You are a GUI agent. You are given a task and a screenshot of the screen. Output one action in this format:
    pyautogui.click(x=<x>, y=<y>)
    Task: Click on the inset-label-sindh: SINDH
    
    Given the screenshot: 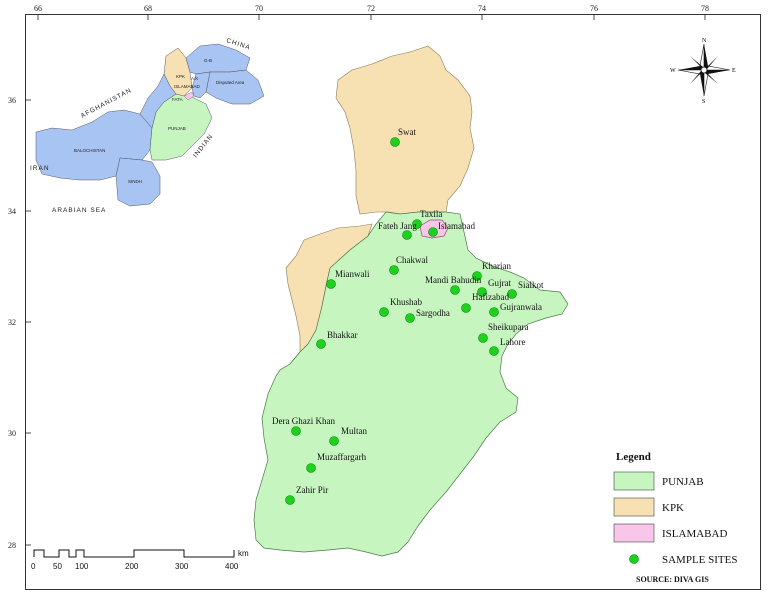 What is the action you would take?
    pyautogui.click(x=135, y=181)
    